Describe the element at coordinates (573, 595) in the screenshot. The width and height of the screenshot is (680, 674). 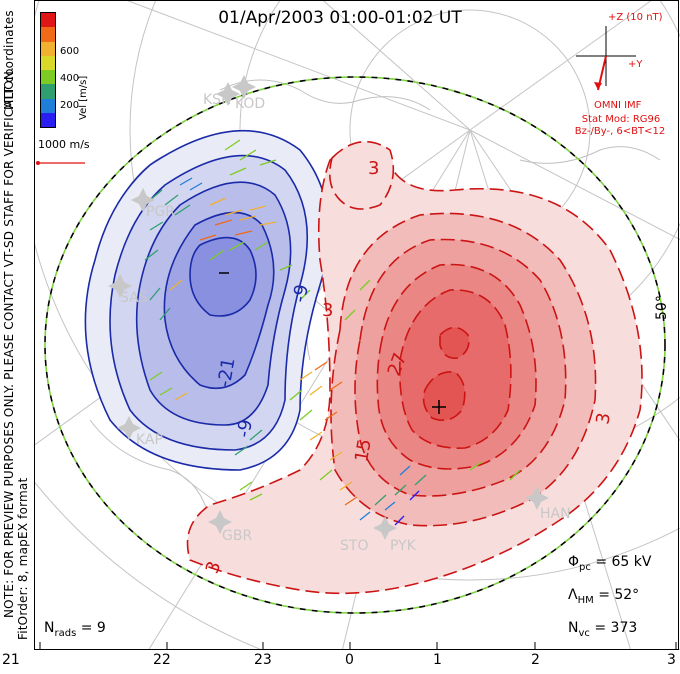
I see `param-symbol: Λ` at that location.